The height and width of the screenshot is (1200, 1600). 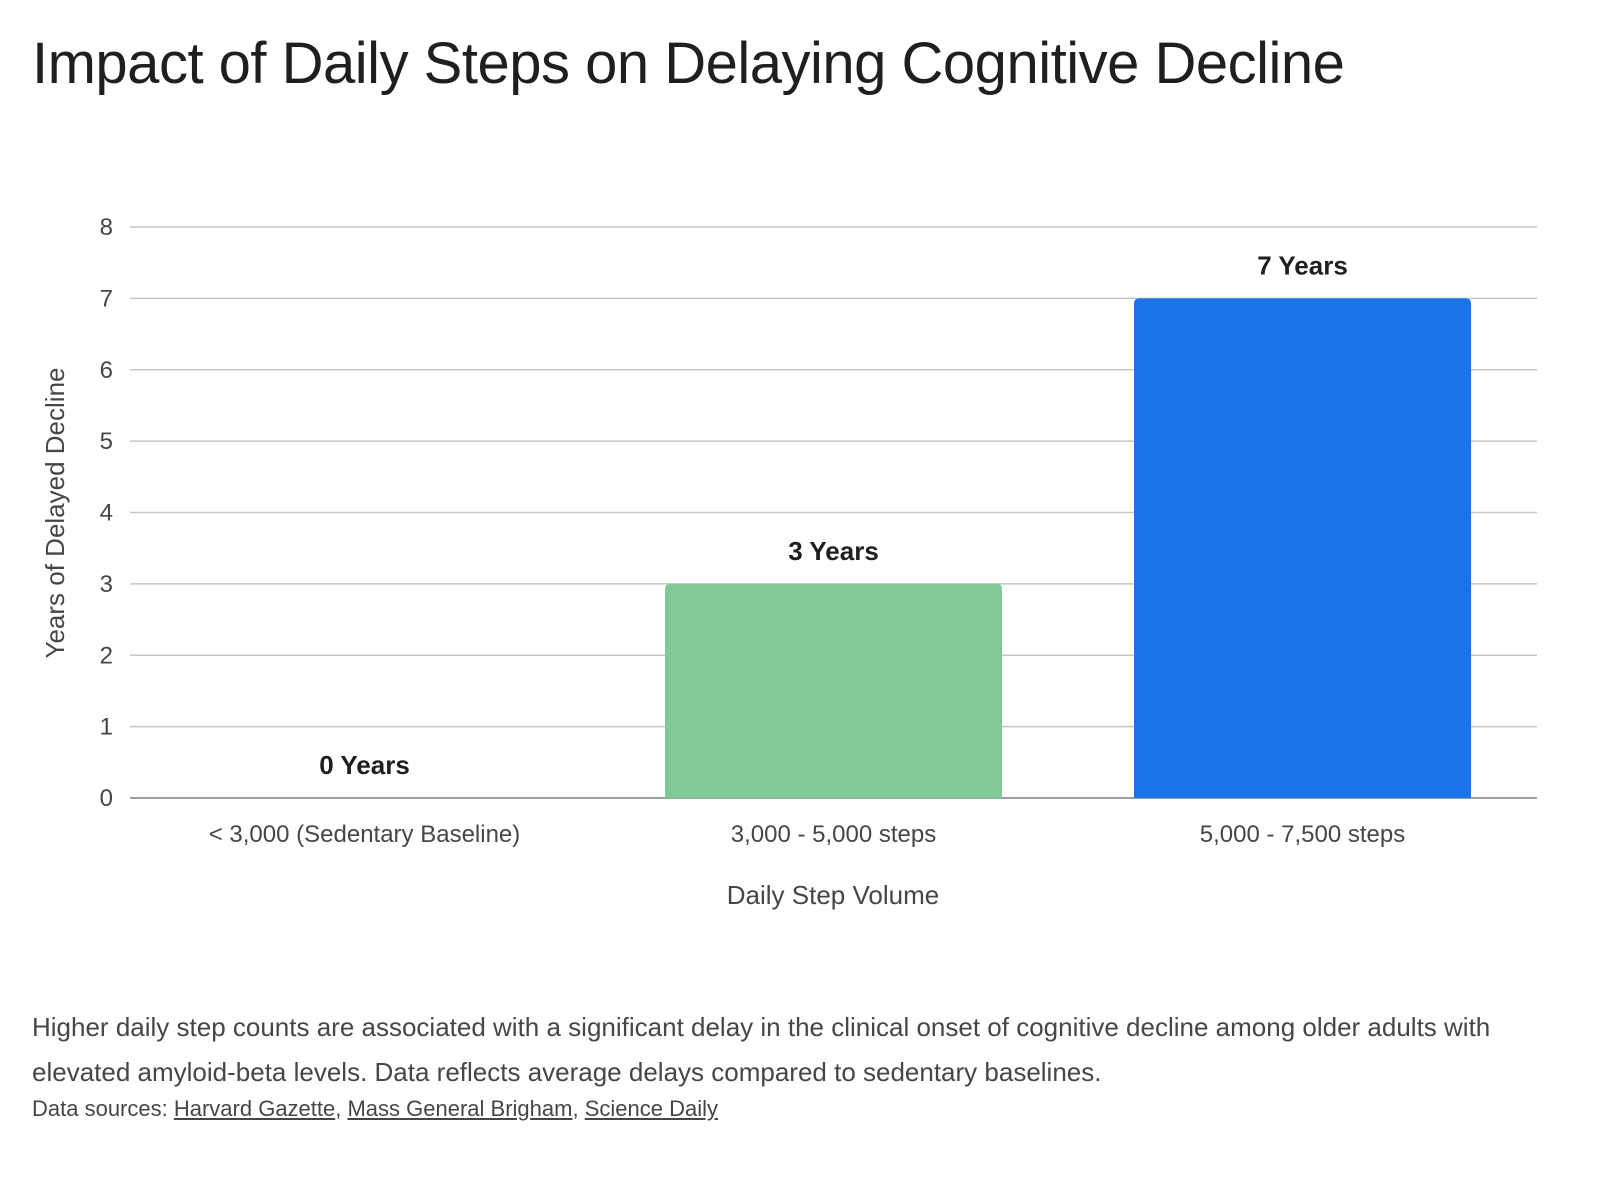 What do you see at coordinates (651, 1108) in the screenshot?
I see `source-link-science-daily: Science Daily` at bounding box center [651, 1108].